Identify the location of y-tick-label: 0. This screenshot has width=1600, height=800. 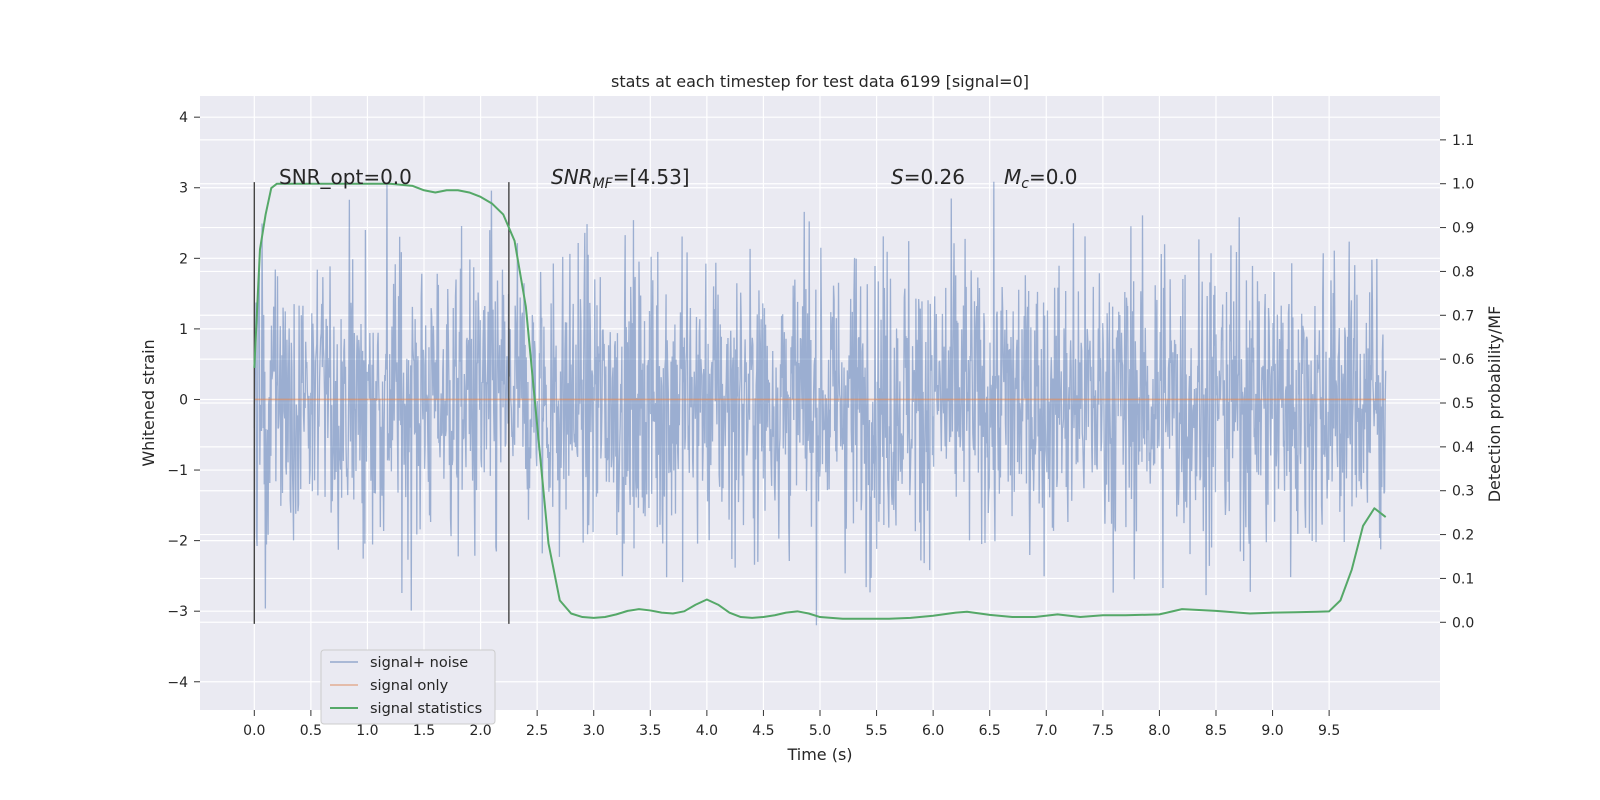
(183, 400).